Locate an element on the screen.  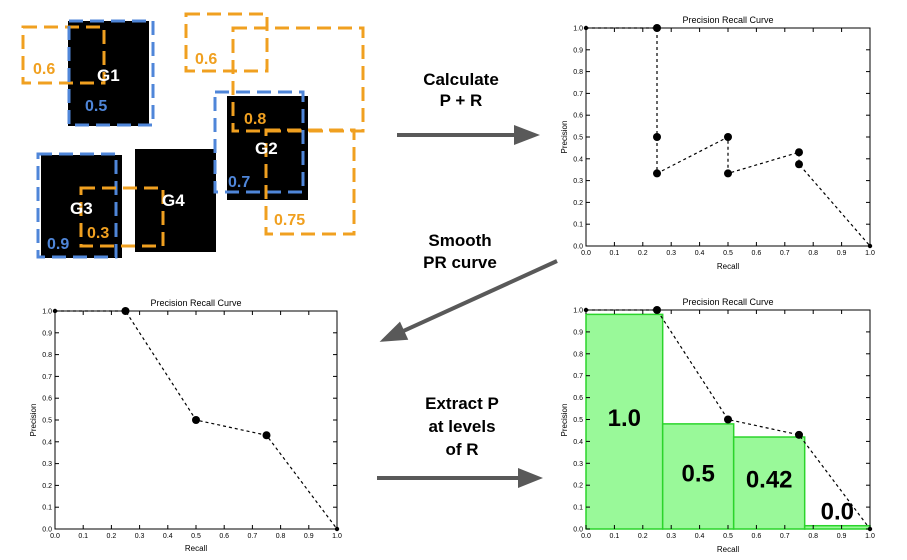
step-text-line: P + R is located at coordinates (461, 100).